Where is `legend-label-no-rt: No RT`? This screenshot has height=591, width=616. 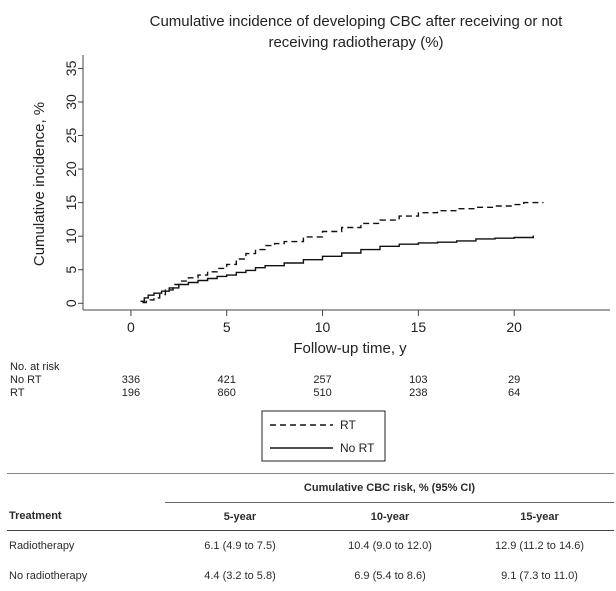 legend-label-no-rt: No RT is located at coordinates (357, 448).